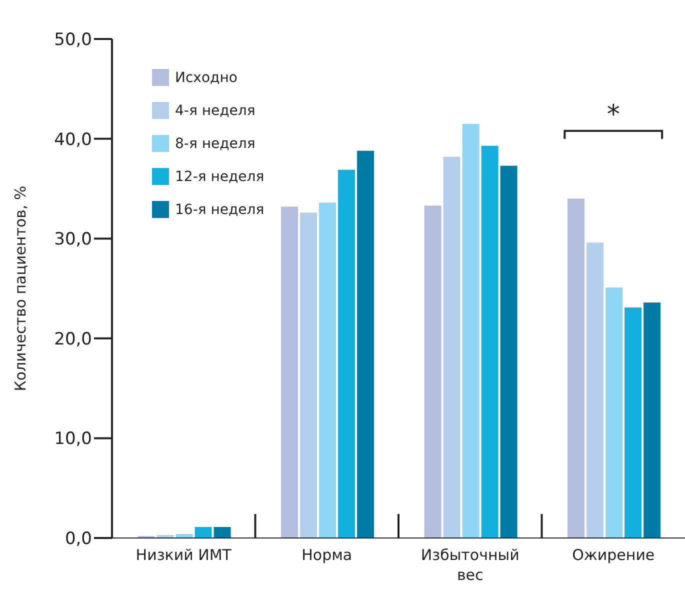  What do you see at coordinates (327, 555) in the screenshot?
I see `x-tick-label: Норма` at bounding box center [327, 555].